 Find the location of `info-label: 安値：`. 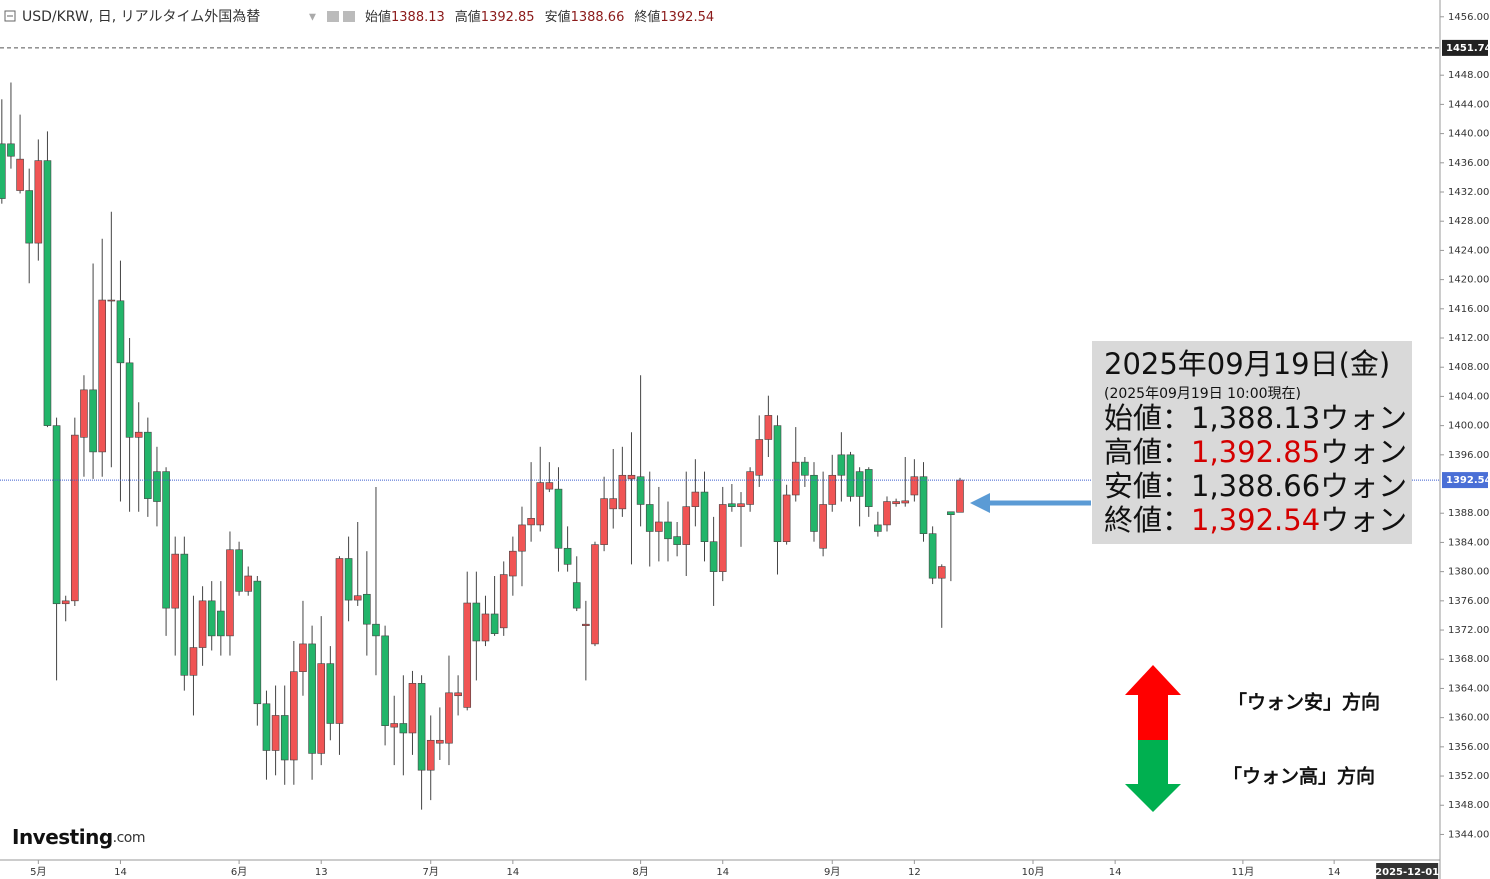

info-label: 安値： is located at coordinates (1147, 486).